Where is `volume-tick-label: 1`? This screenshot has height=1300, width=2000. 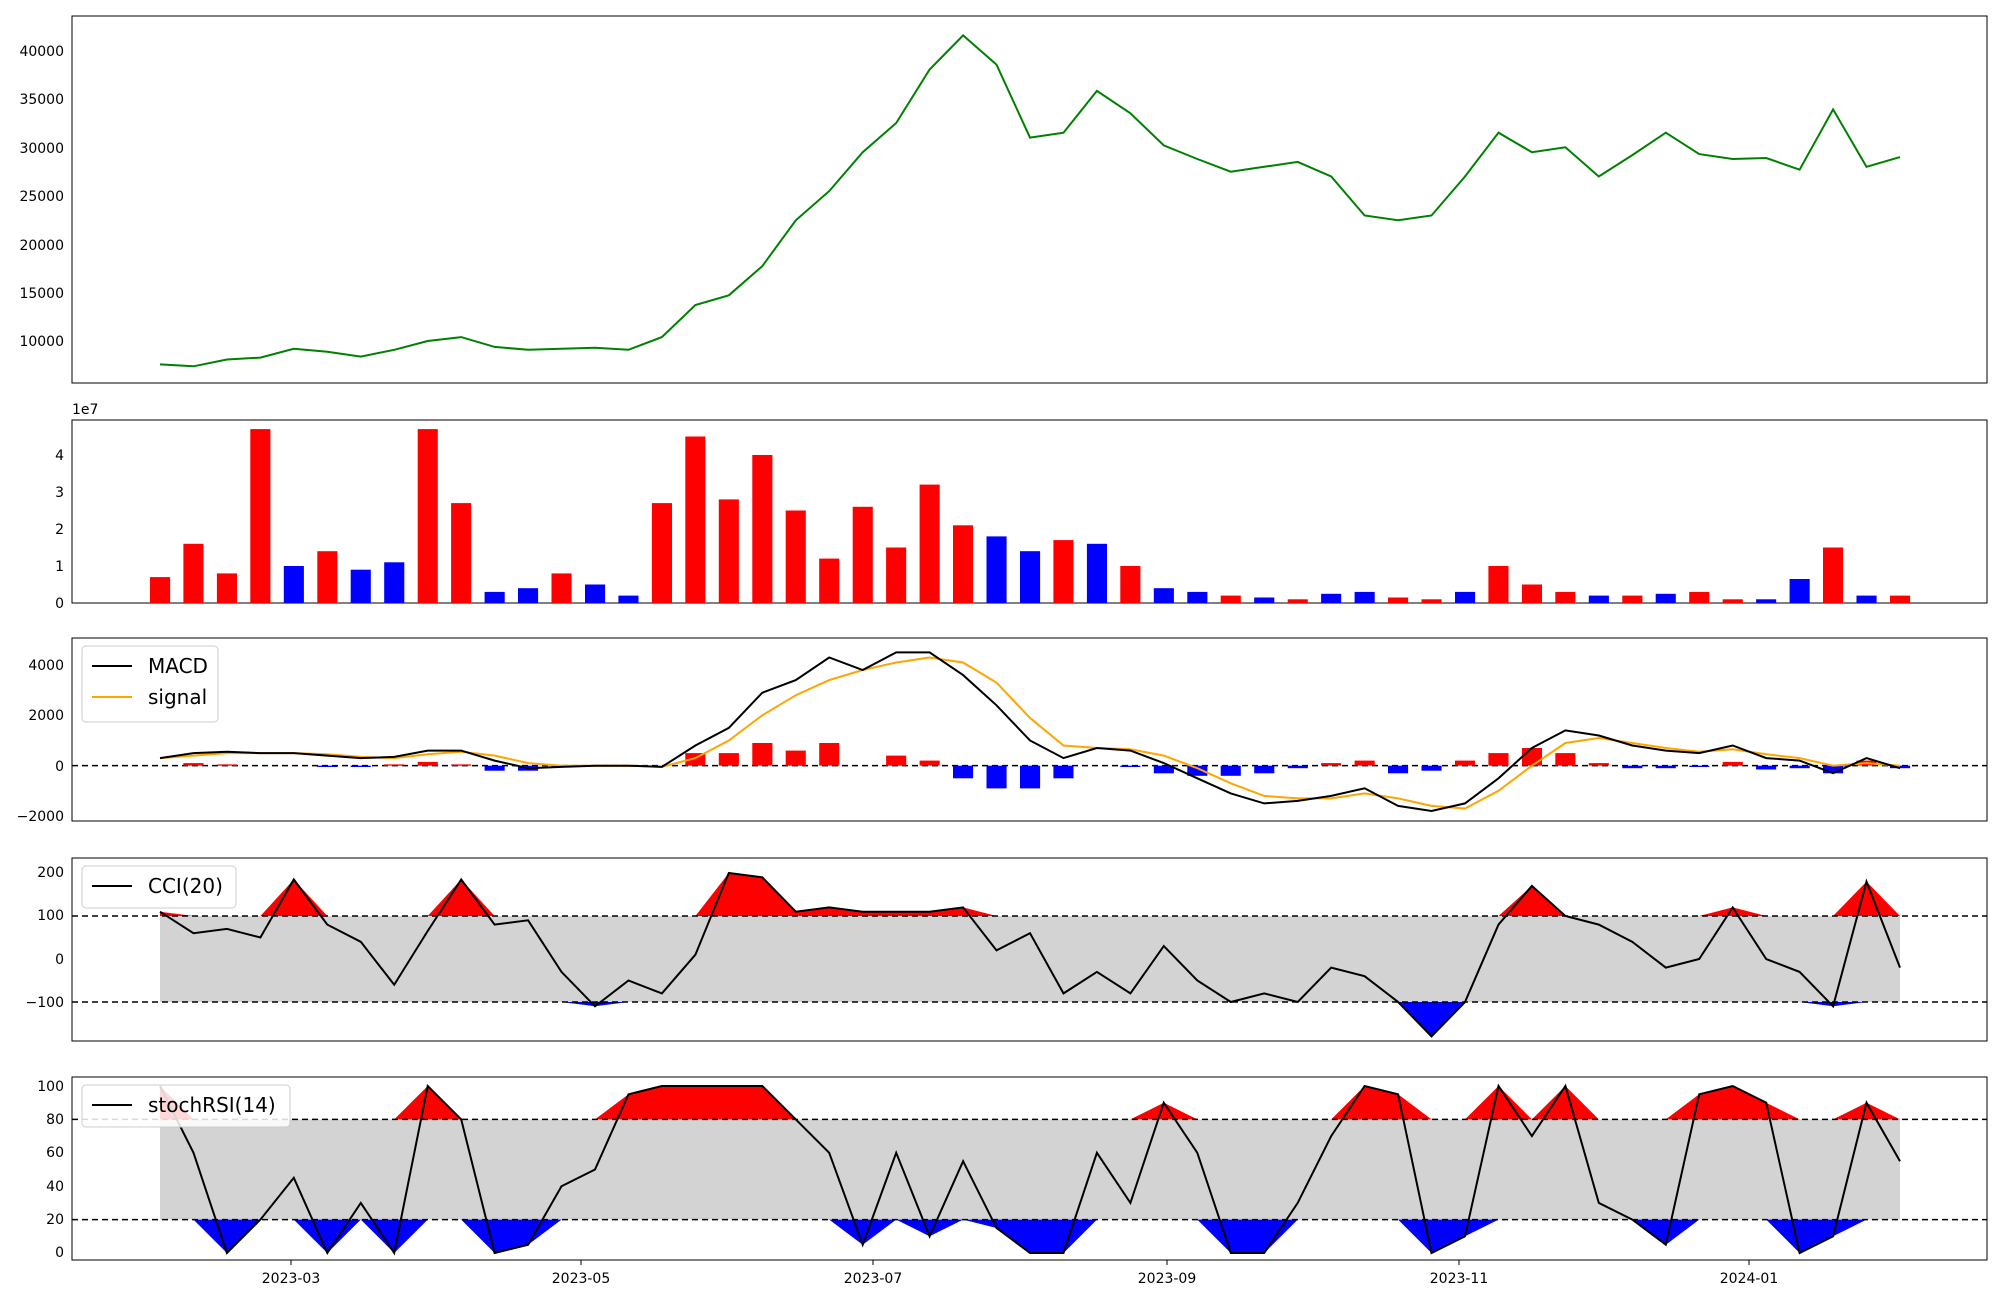
volume-tick-label: 1 is located at coordinates (59, 567).